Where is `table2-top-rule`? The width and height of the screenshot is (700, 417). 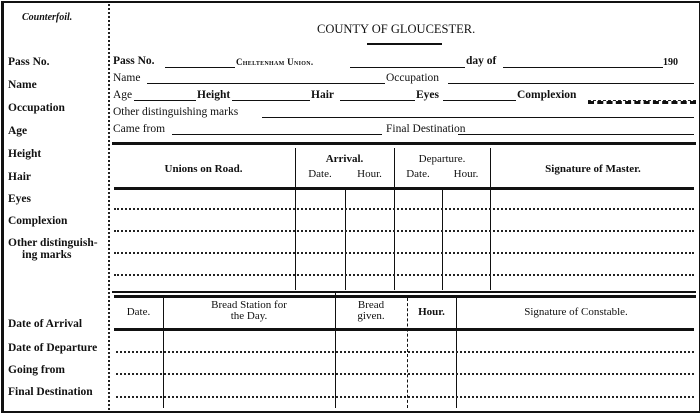
table2-top-rule is located at coordinates (405, 296).